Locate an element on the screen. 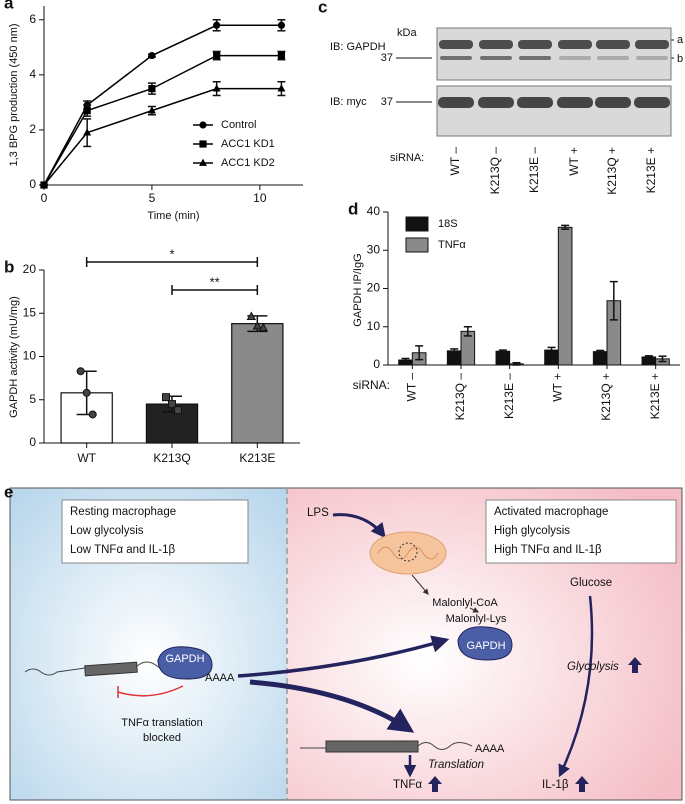 This screenshot has height=804, width=685. line is located at coordinates (162, 136).